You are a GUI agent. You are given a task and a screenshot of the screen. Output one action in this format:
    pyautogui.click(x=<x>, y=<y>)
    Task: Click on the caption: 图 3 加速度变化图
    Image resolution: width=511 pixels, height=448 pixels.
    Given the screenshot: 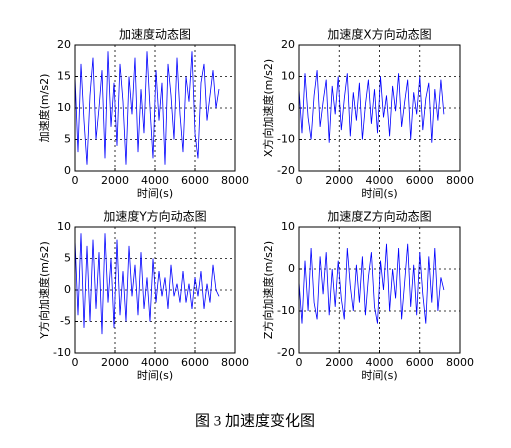 What is the action you would take?
    pyautogui.click(x=255, y=420)
    